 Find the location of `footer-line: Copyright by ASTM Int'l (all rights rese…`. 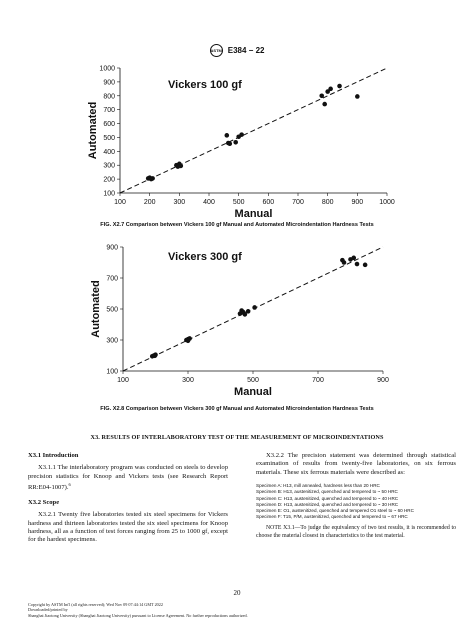

footer-line: Copyright by ASTM Int'l (all rights rese… is located at coordinates (95, 604).